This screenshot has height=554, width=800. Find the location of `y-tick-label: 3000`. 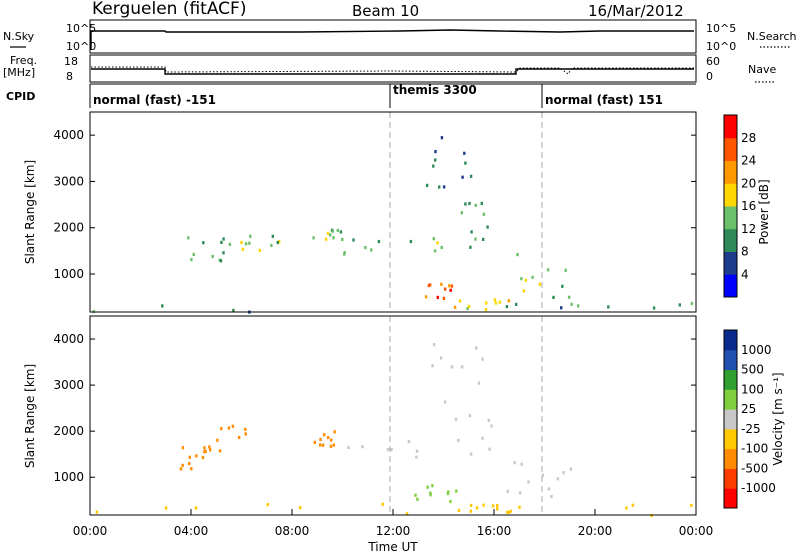

y-tick-label: 3000 is located at coordinates (68, 385).